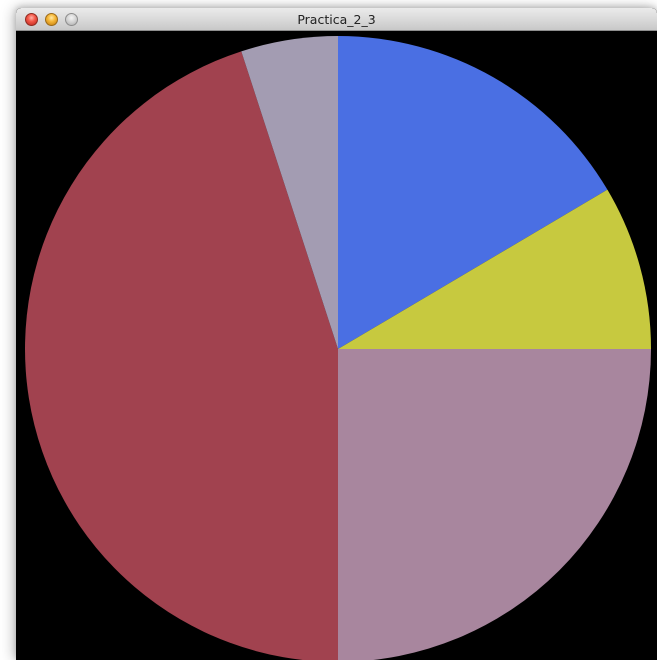  I want to click on window-title: Practica_2_3, so click(336, 19).